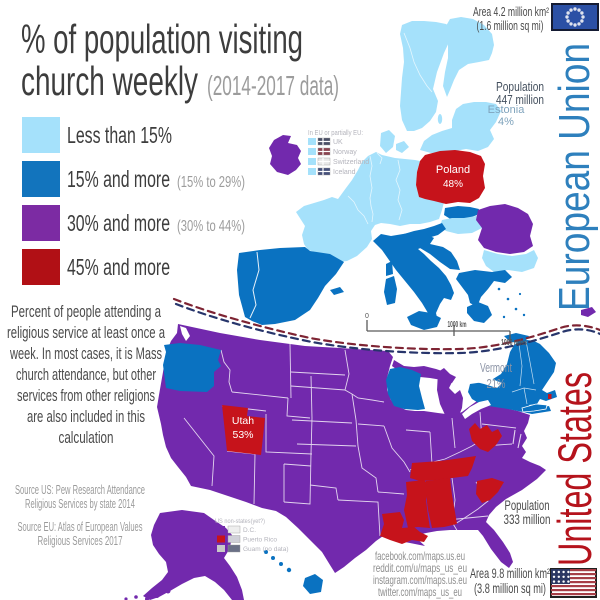 This screenshot has height=600, width=600. I want to click on svg-text: UK, so click(338, 142).